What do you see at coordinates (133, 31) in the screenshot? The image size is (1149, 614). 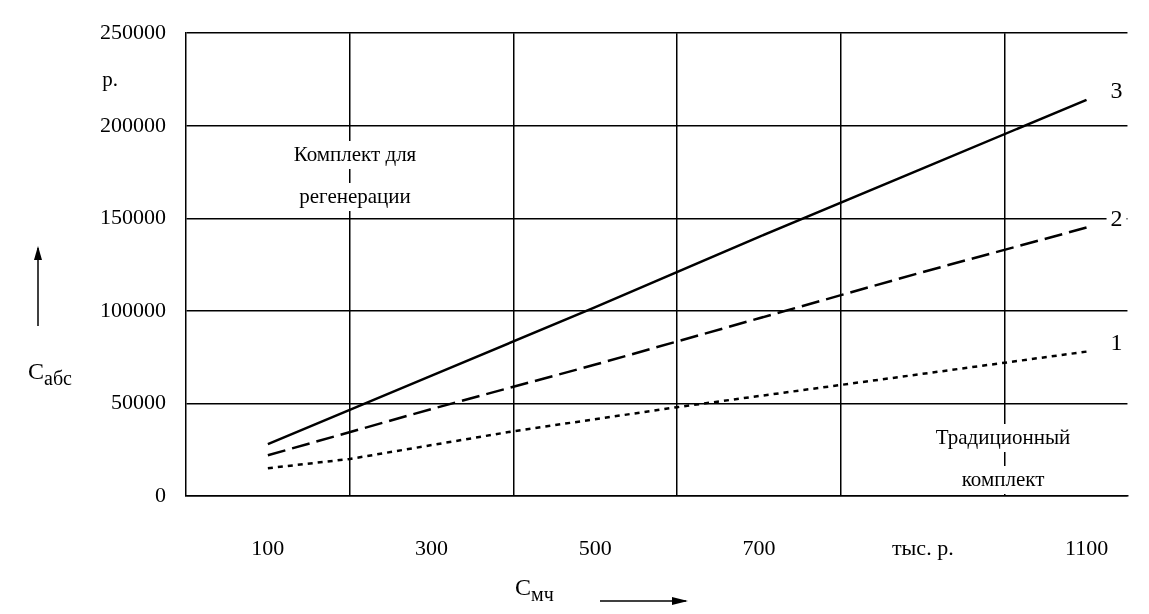 I see `y-tick-label: 250000` at bounding box center [133, 31].